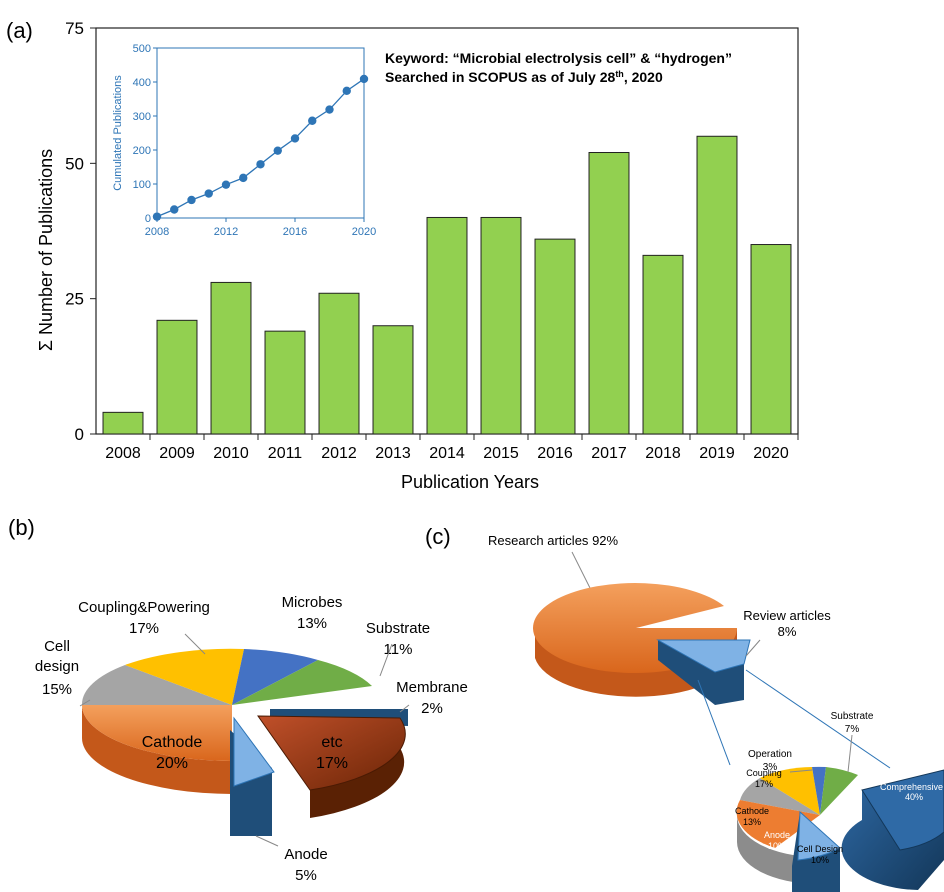 The image size is (944, 892). I want to click on label-c-review-pct: 8%, so click(787, 631).